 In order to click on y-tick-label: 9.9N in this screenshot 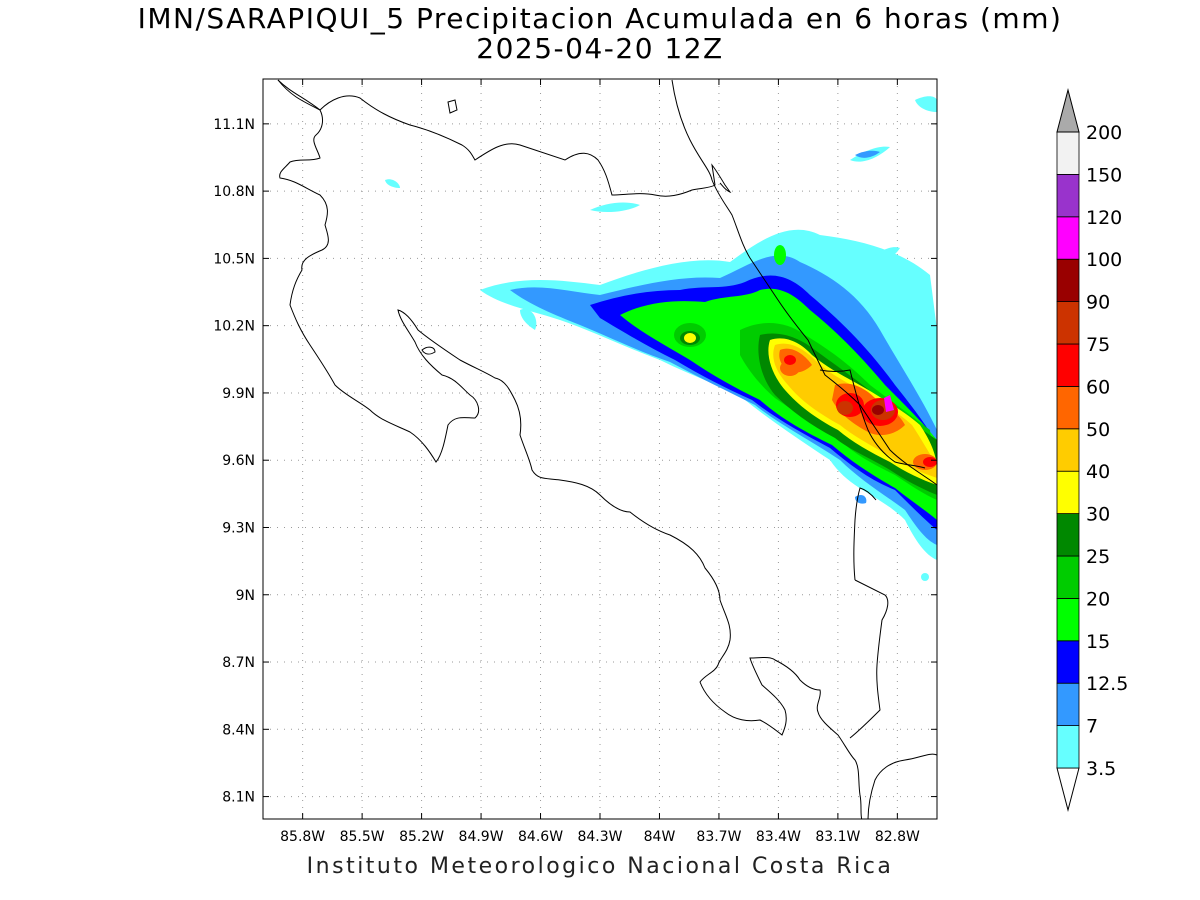, I will do `click(238, 394)`.